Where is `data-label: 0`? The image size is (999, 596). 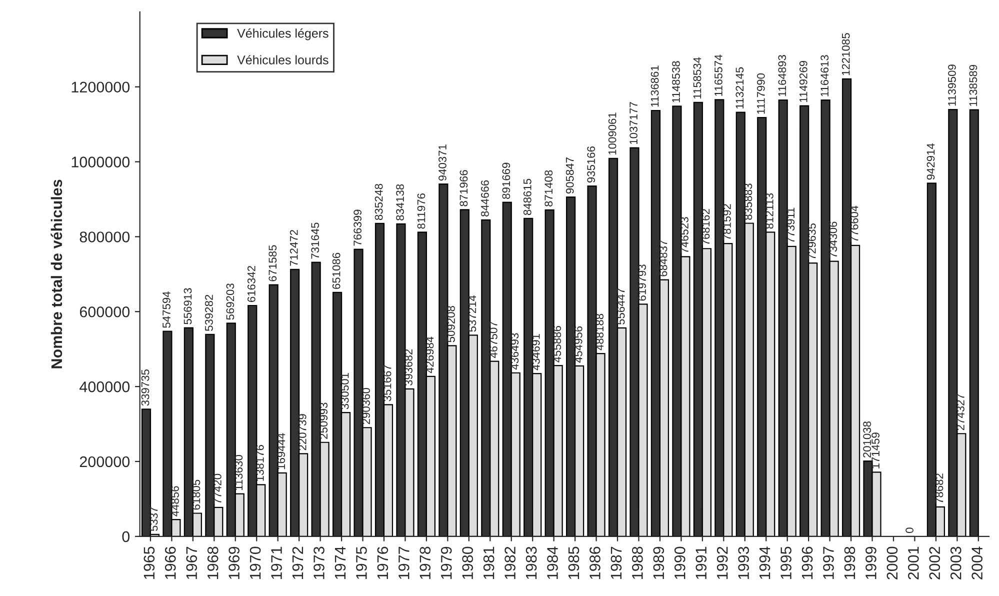
data-label: 0 is located at coordinates (910, 530).